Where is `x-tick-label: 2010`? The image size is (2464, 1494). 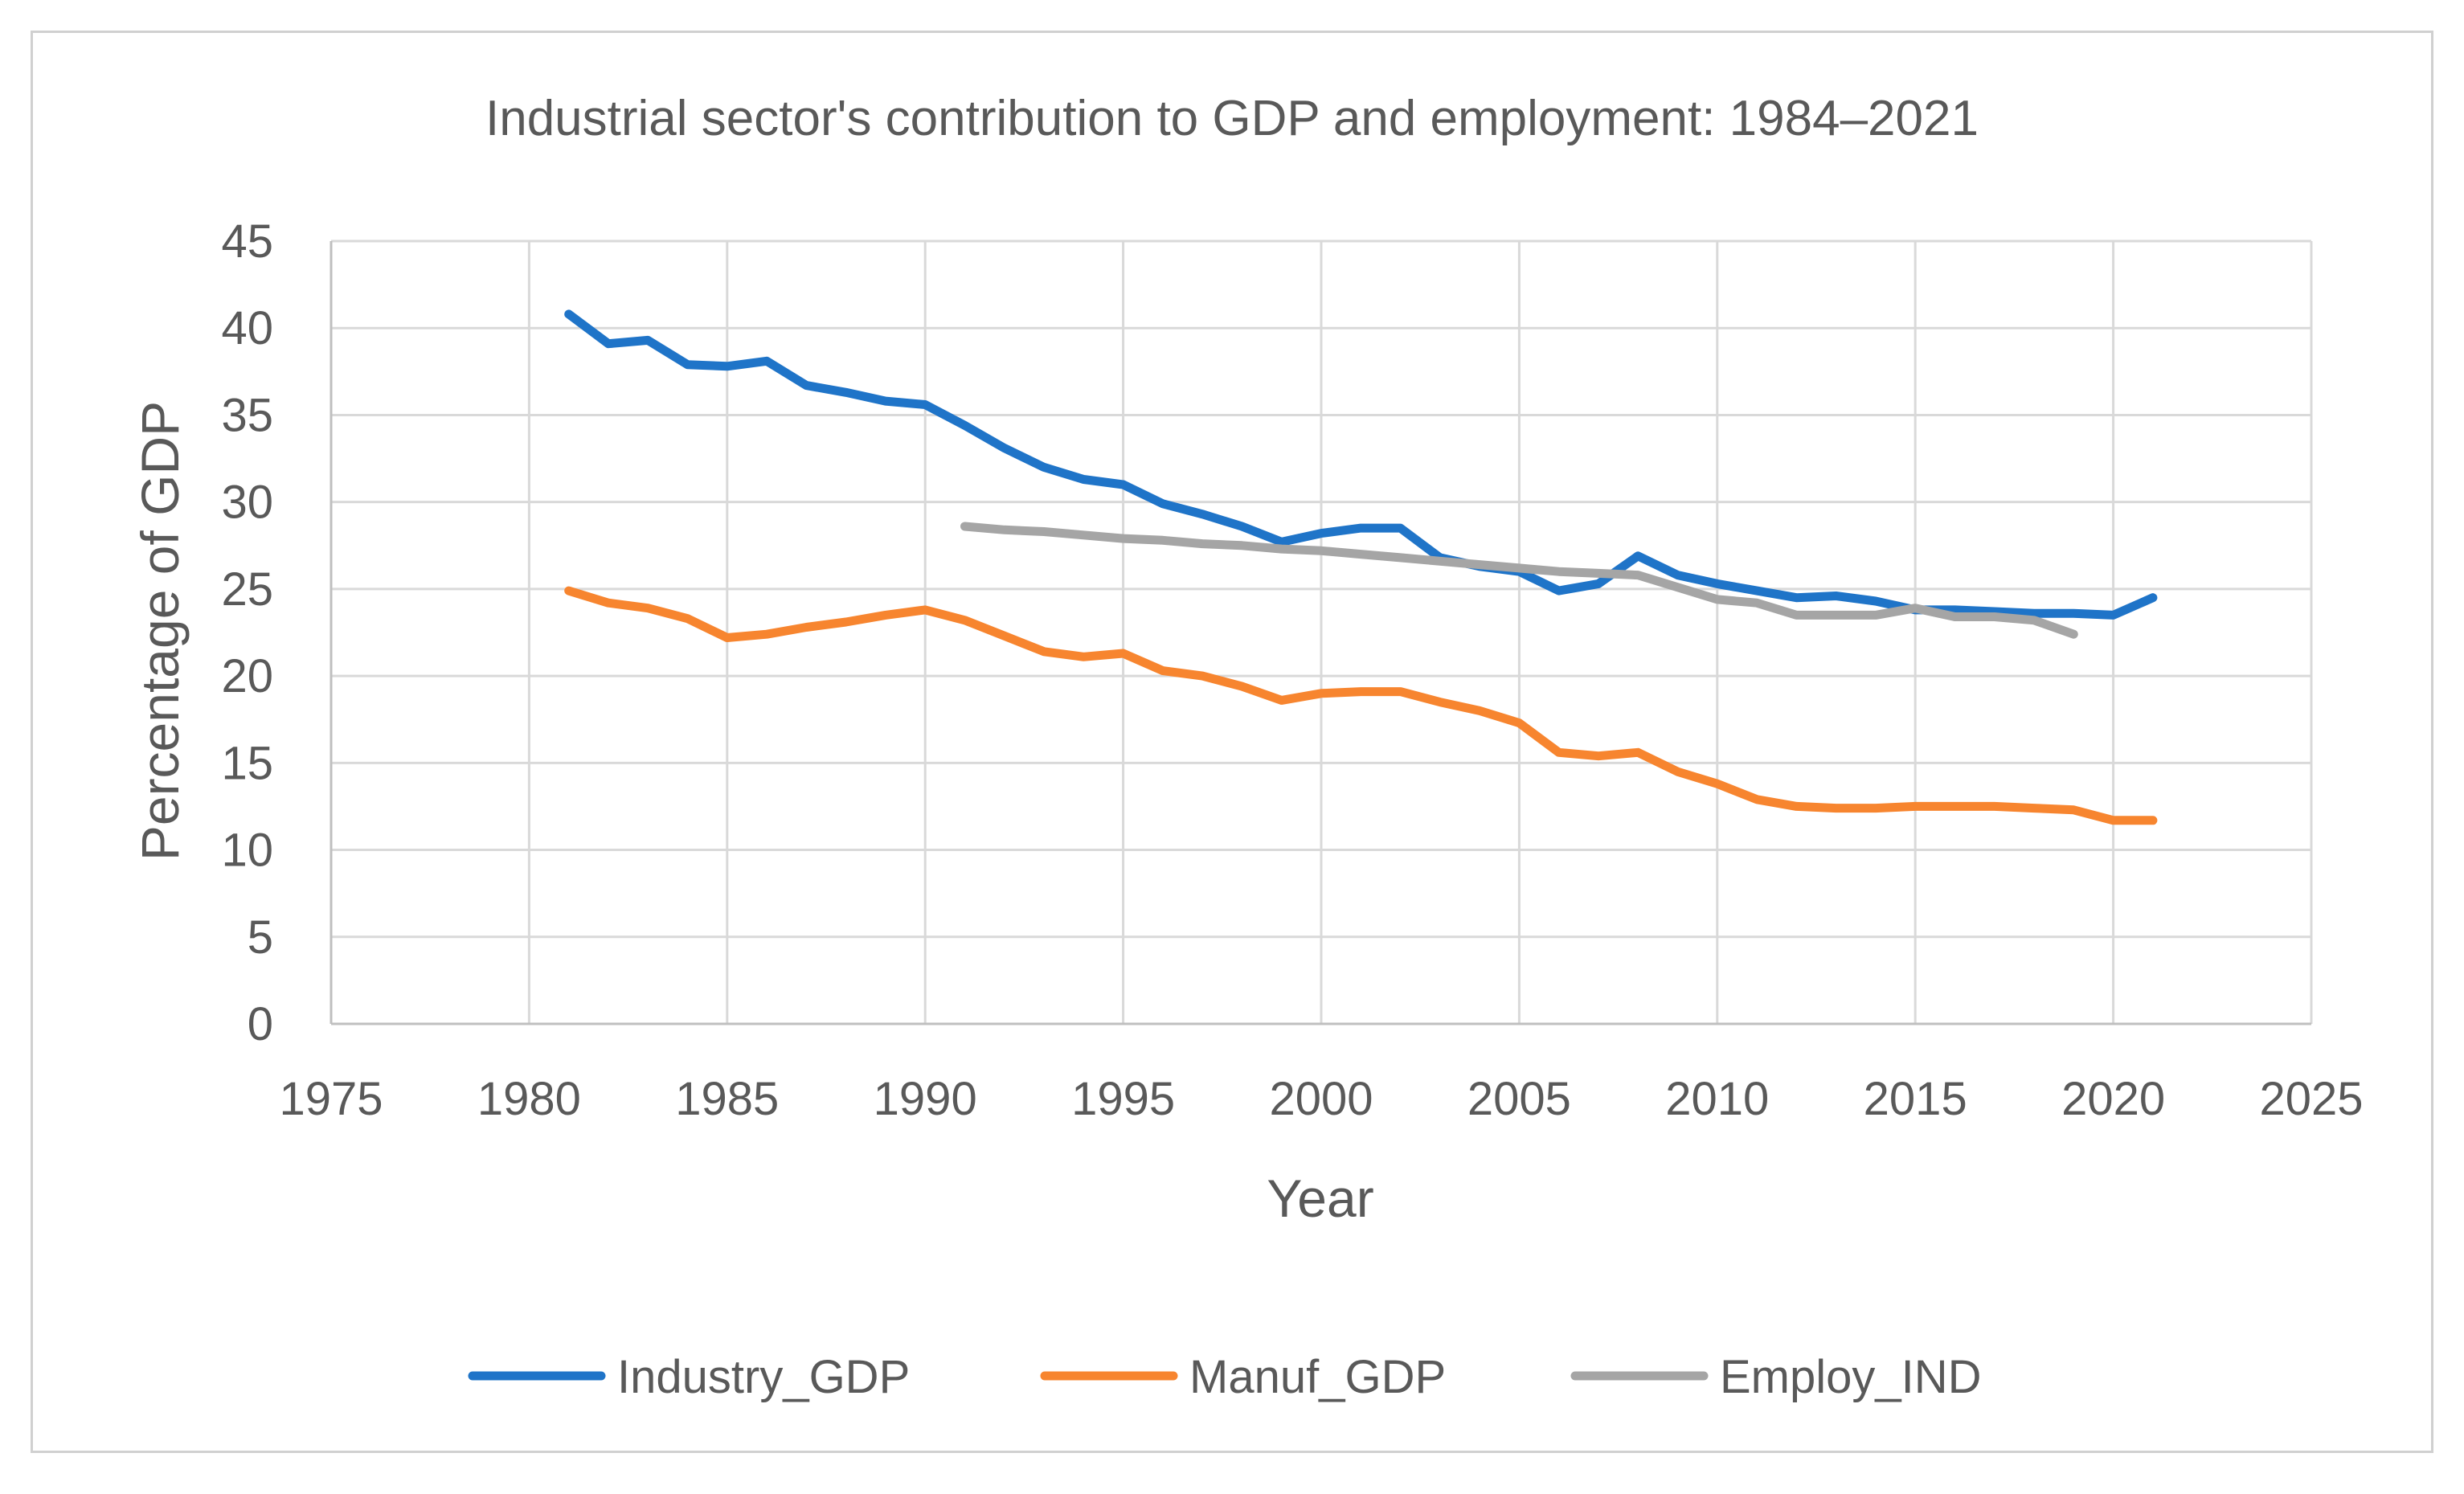 x-tick-label: 2010 is located at coordinates (1717, 1099).